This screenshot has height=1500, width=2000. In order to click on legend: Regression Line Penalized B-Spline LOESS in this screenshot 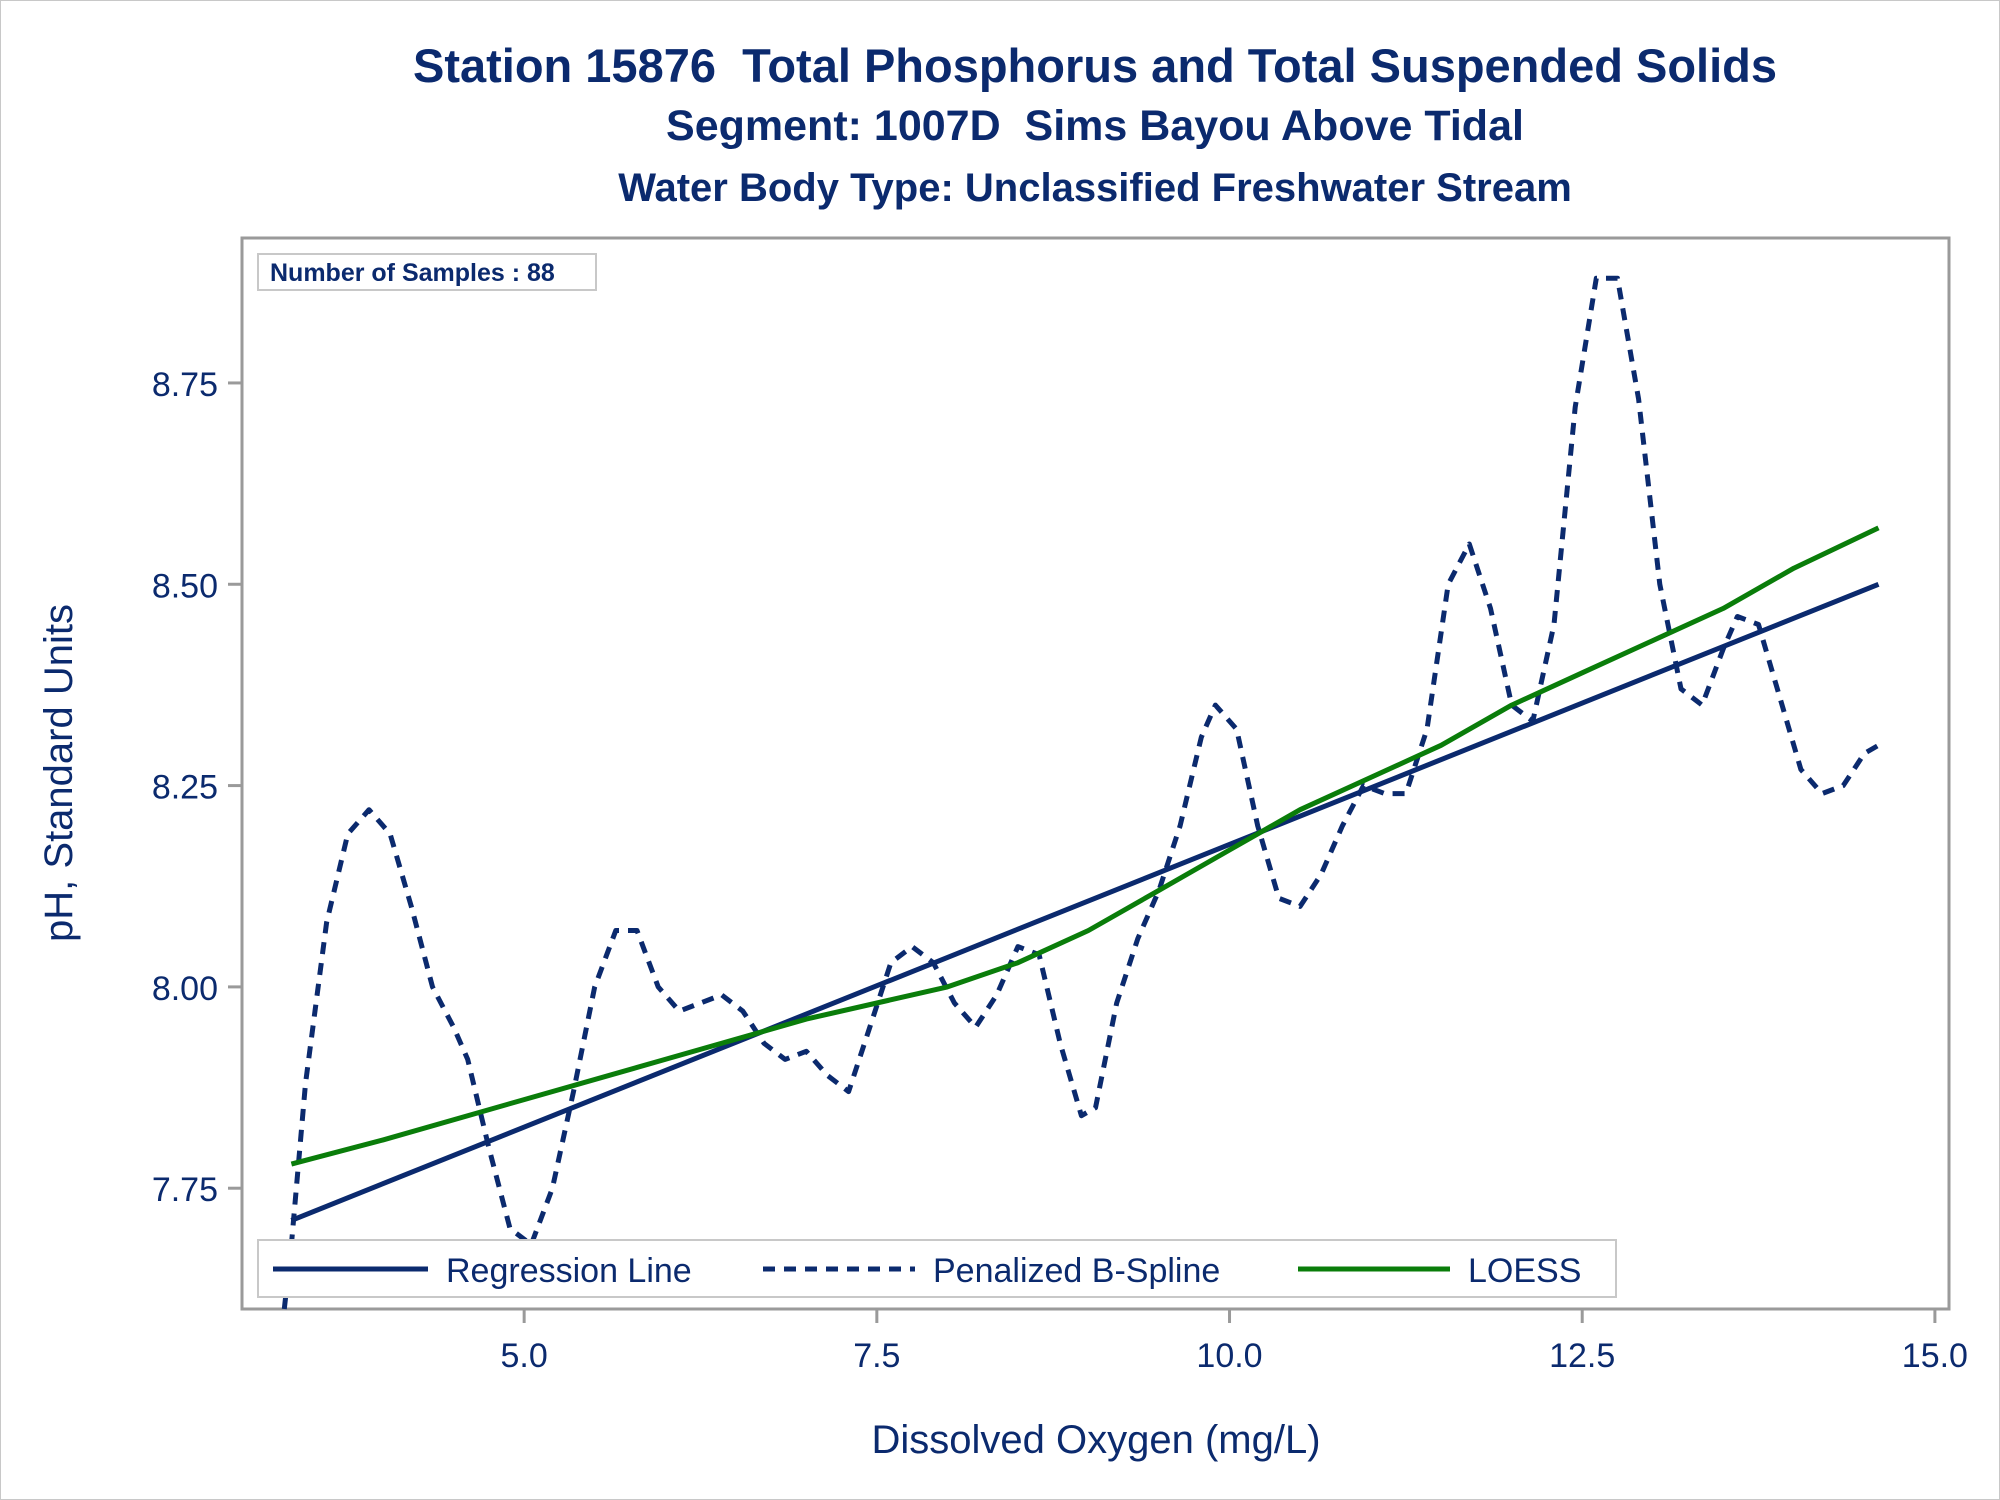, I will do `click(937, 1268)`.